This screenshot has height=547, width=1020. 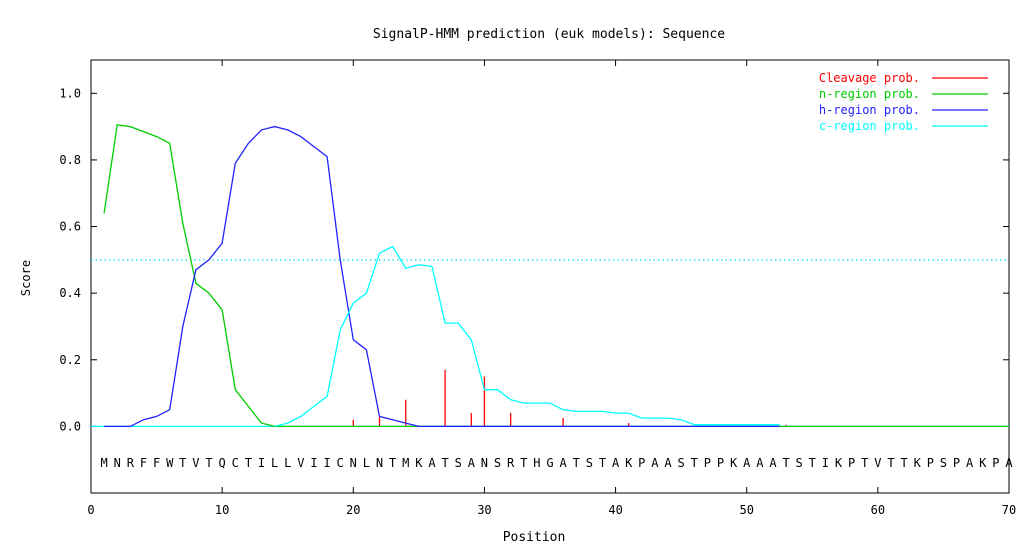 What do you see at coordinates (170, 463) in the screenshot?
I see `sequence-residue: W` at bounding box center [170, 463].